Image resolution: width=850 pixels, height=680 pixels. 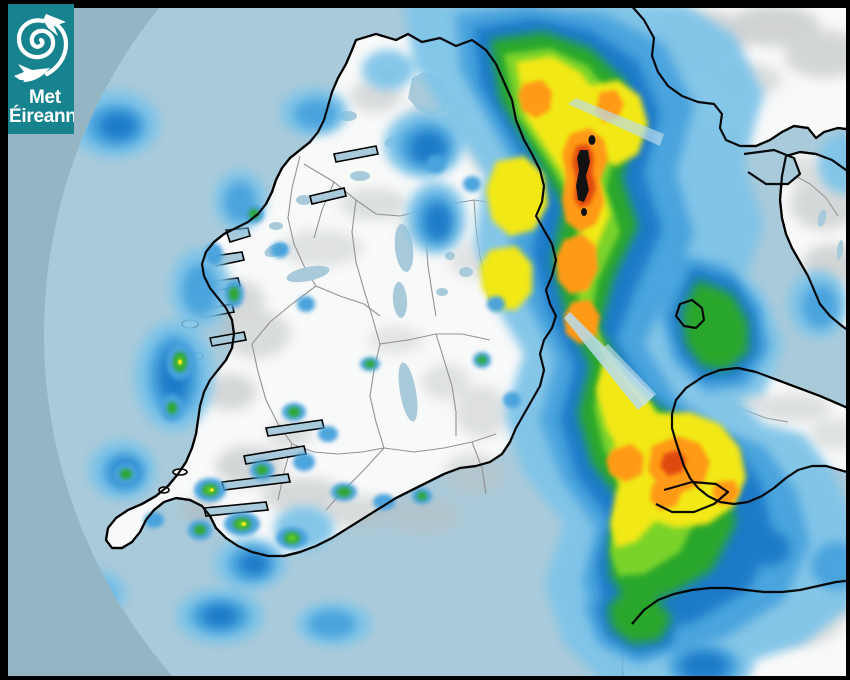 I want to click on logo-line-met: Met, so click(x=45, y=97).